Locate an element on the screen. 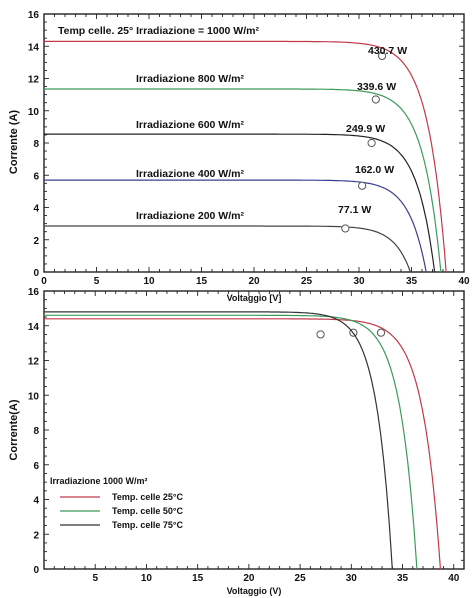 Image resolution: width=474 pixels, height=598 pixels. legend-label-25: Temp. celle 25°C is located at coordinates (147, 497).